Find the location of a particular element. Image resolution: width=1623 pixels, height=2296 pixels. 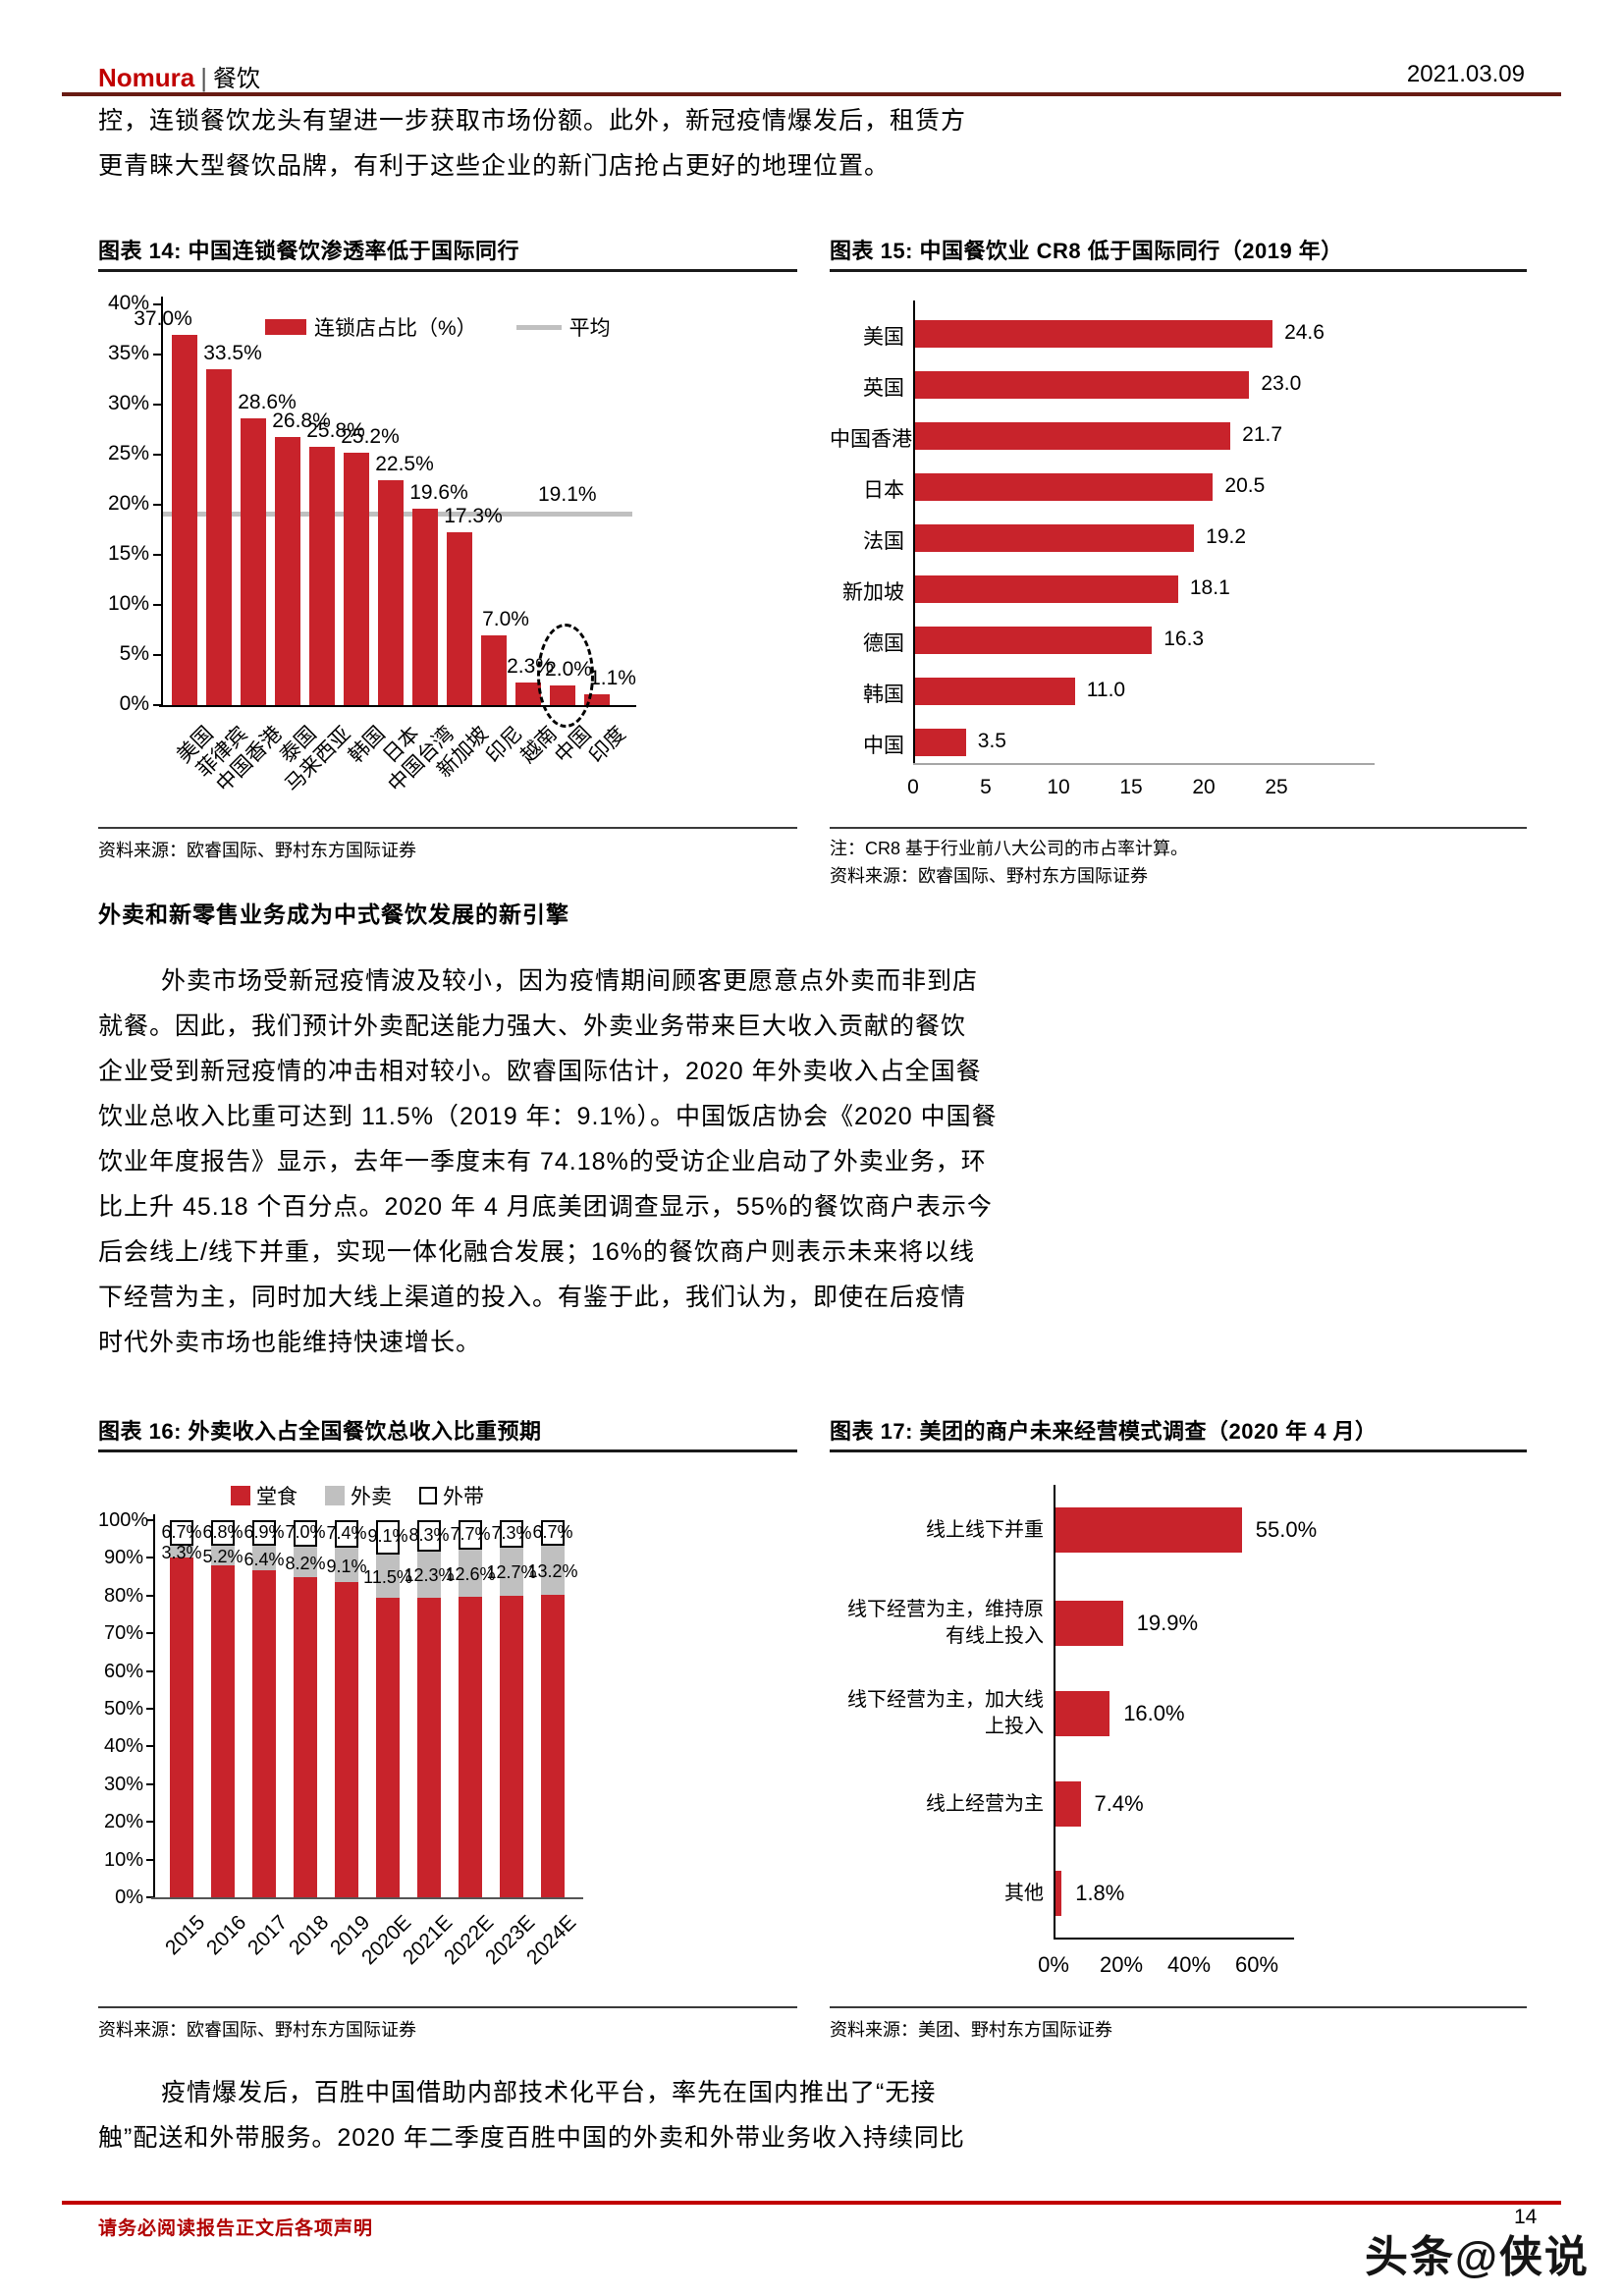

x-axis-tick-label: 60% is located at coordinates (1256, 1964).